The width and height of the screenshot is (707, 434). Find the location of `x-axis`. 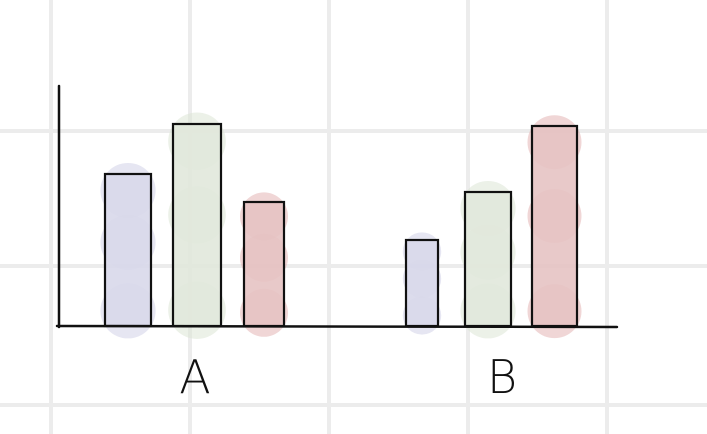

x-axis is located at coordinates (337, 326).